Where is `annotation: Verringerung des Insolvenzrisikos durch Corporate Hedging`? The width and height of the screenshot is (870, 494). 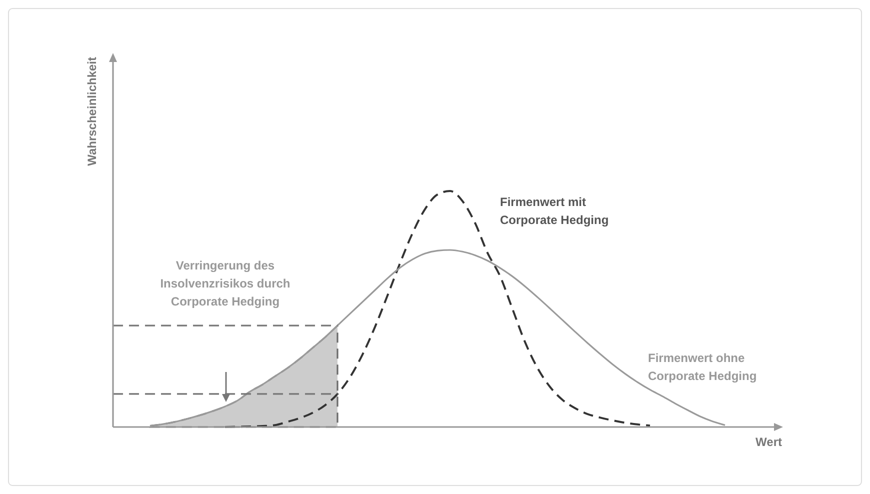 annotation: Verringerung des Insolvenzrisikos durch Corporate Hedging is located at coordinates (225, 283).